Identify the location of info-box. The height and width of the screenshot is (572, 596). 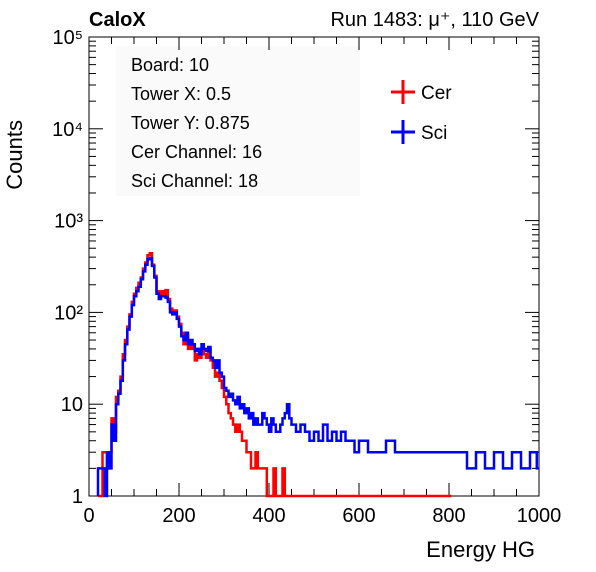
(238, 121).